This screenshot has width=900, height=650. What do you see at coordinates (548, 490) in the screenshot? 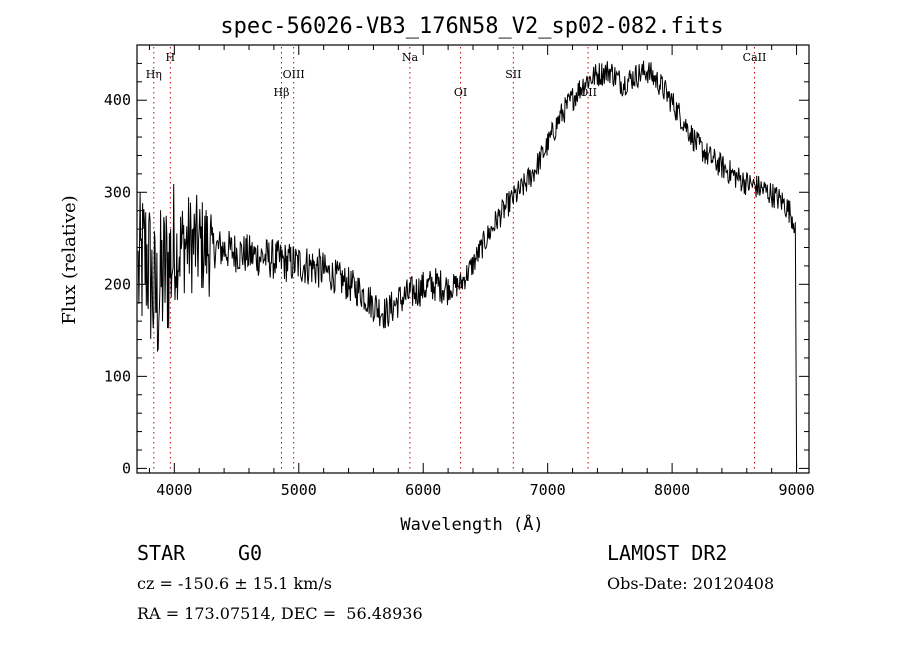
I see `x-tick-label: 7000` at bounding box center [548, 490].